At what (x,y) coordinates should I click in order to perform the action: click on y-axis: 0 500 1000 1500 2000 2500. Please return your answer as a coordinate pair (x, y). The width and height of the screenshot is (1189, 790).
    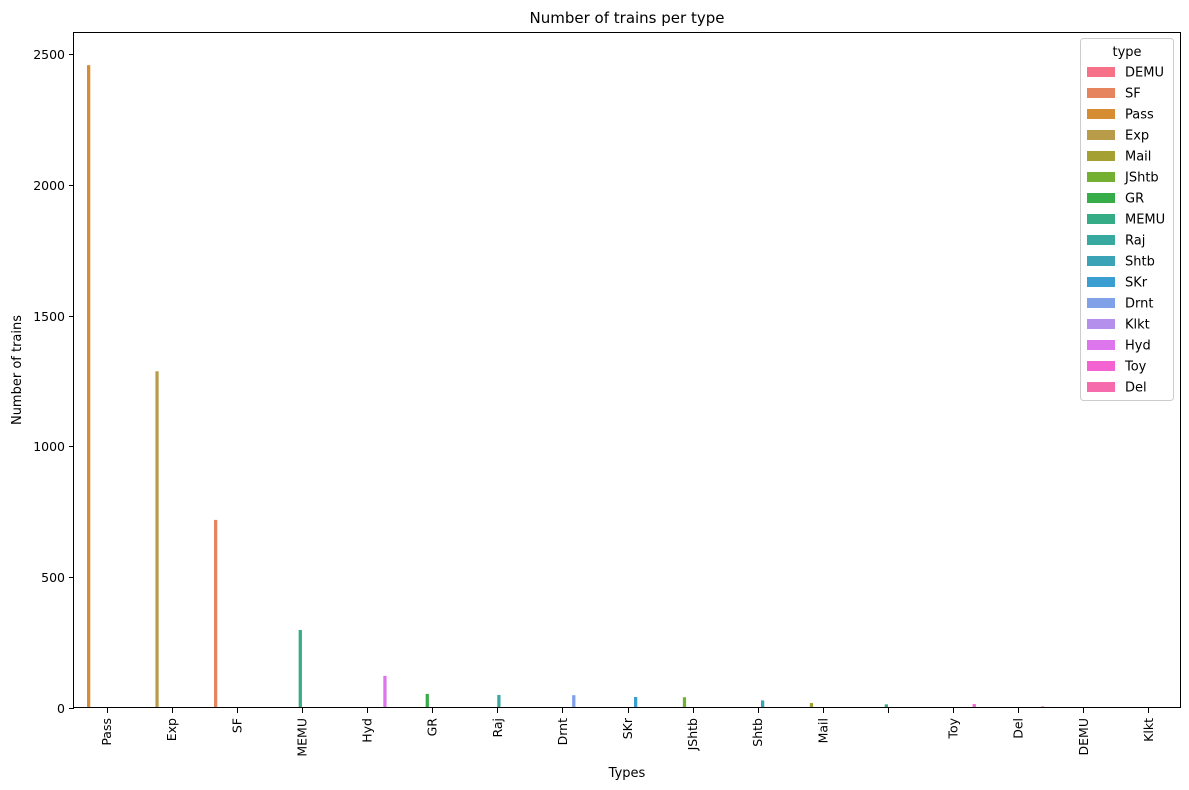
    Looking at the image, I should click on (53, 381).